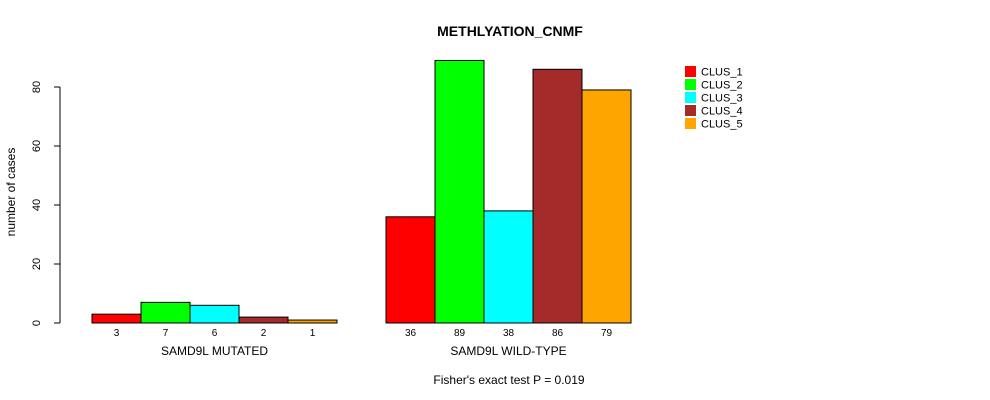 The width and height of the screenshot is (990, 400). I want to click on bar-count-label: 89, so click(460, 333).